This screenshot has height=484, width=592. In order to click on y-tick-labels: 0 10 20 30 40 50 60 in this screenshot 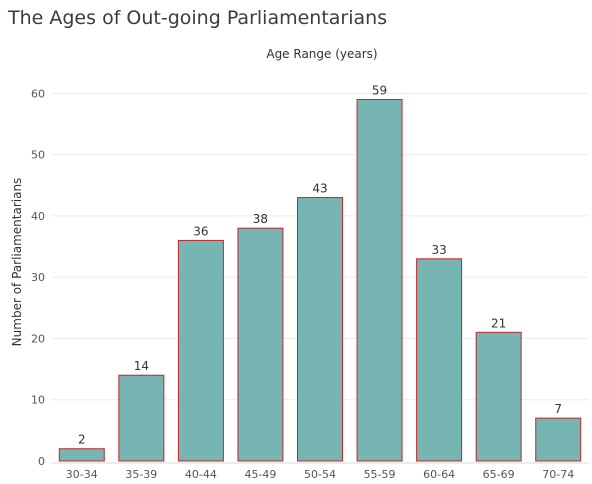, I will do `click(38, 277)`.